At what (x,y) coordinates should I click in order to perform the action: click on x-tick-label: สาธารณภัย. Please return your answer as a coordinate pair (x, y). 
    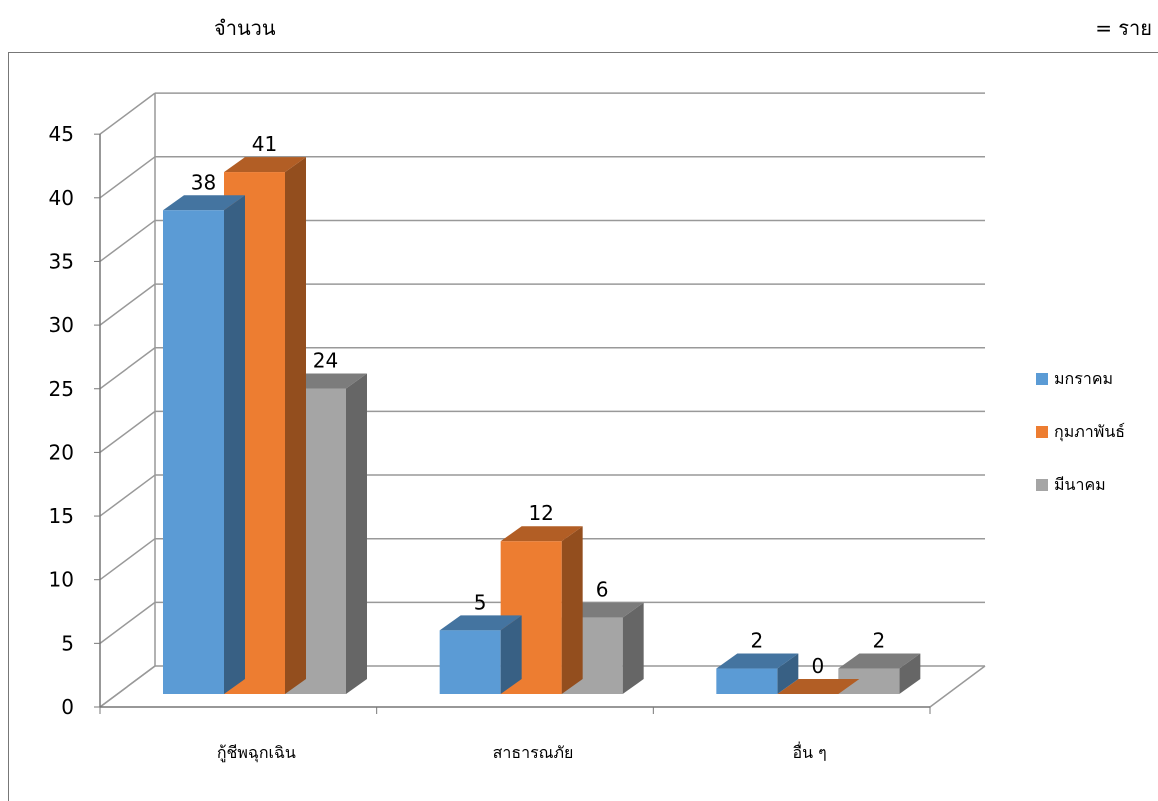
    Looking at the image, I should click on (533, 752).